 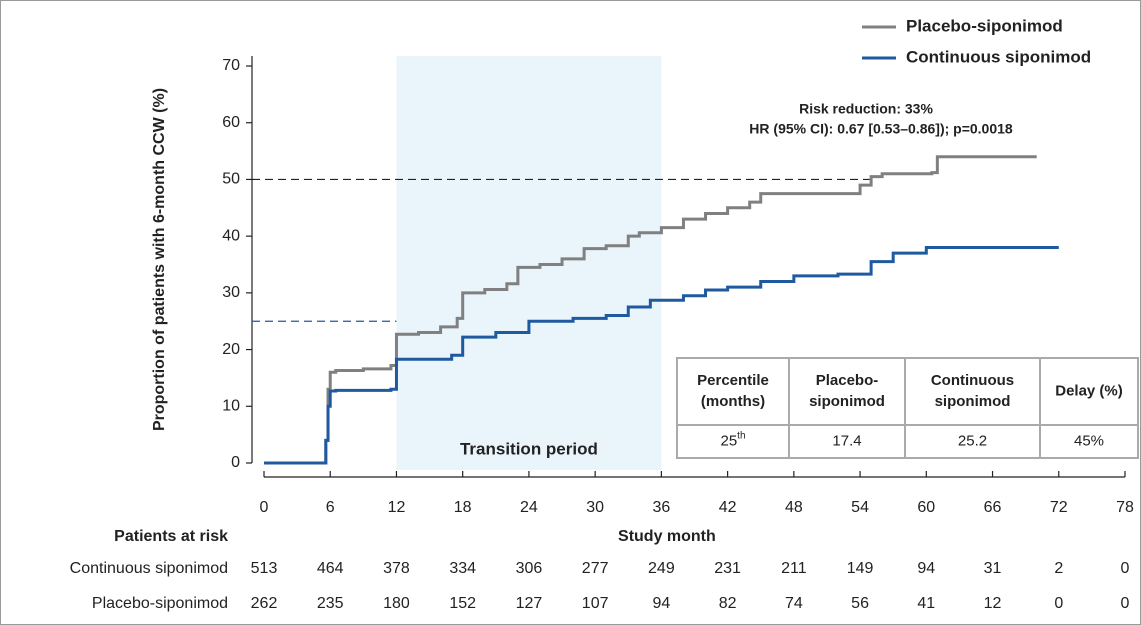 I want to click on risk-value: 12, so click(x=993, y=603).